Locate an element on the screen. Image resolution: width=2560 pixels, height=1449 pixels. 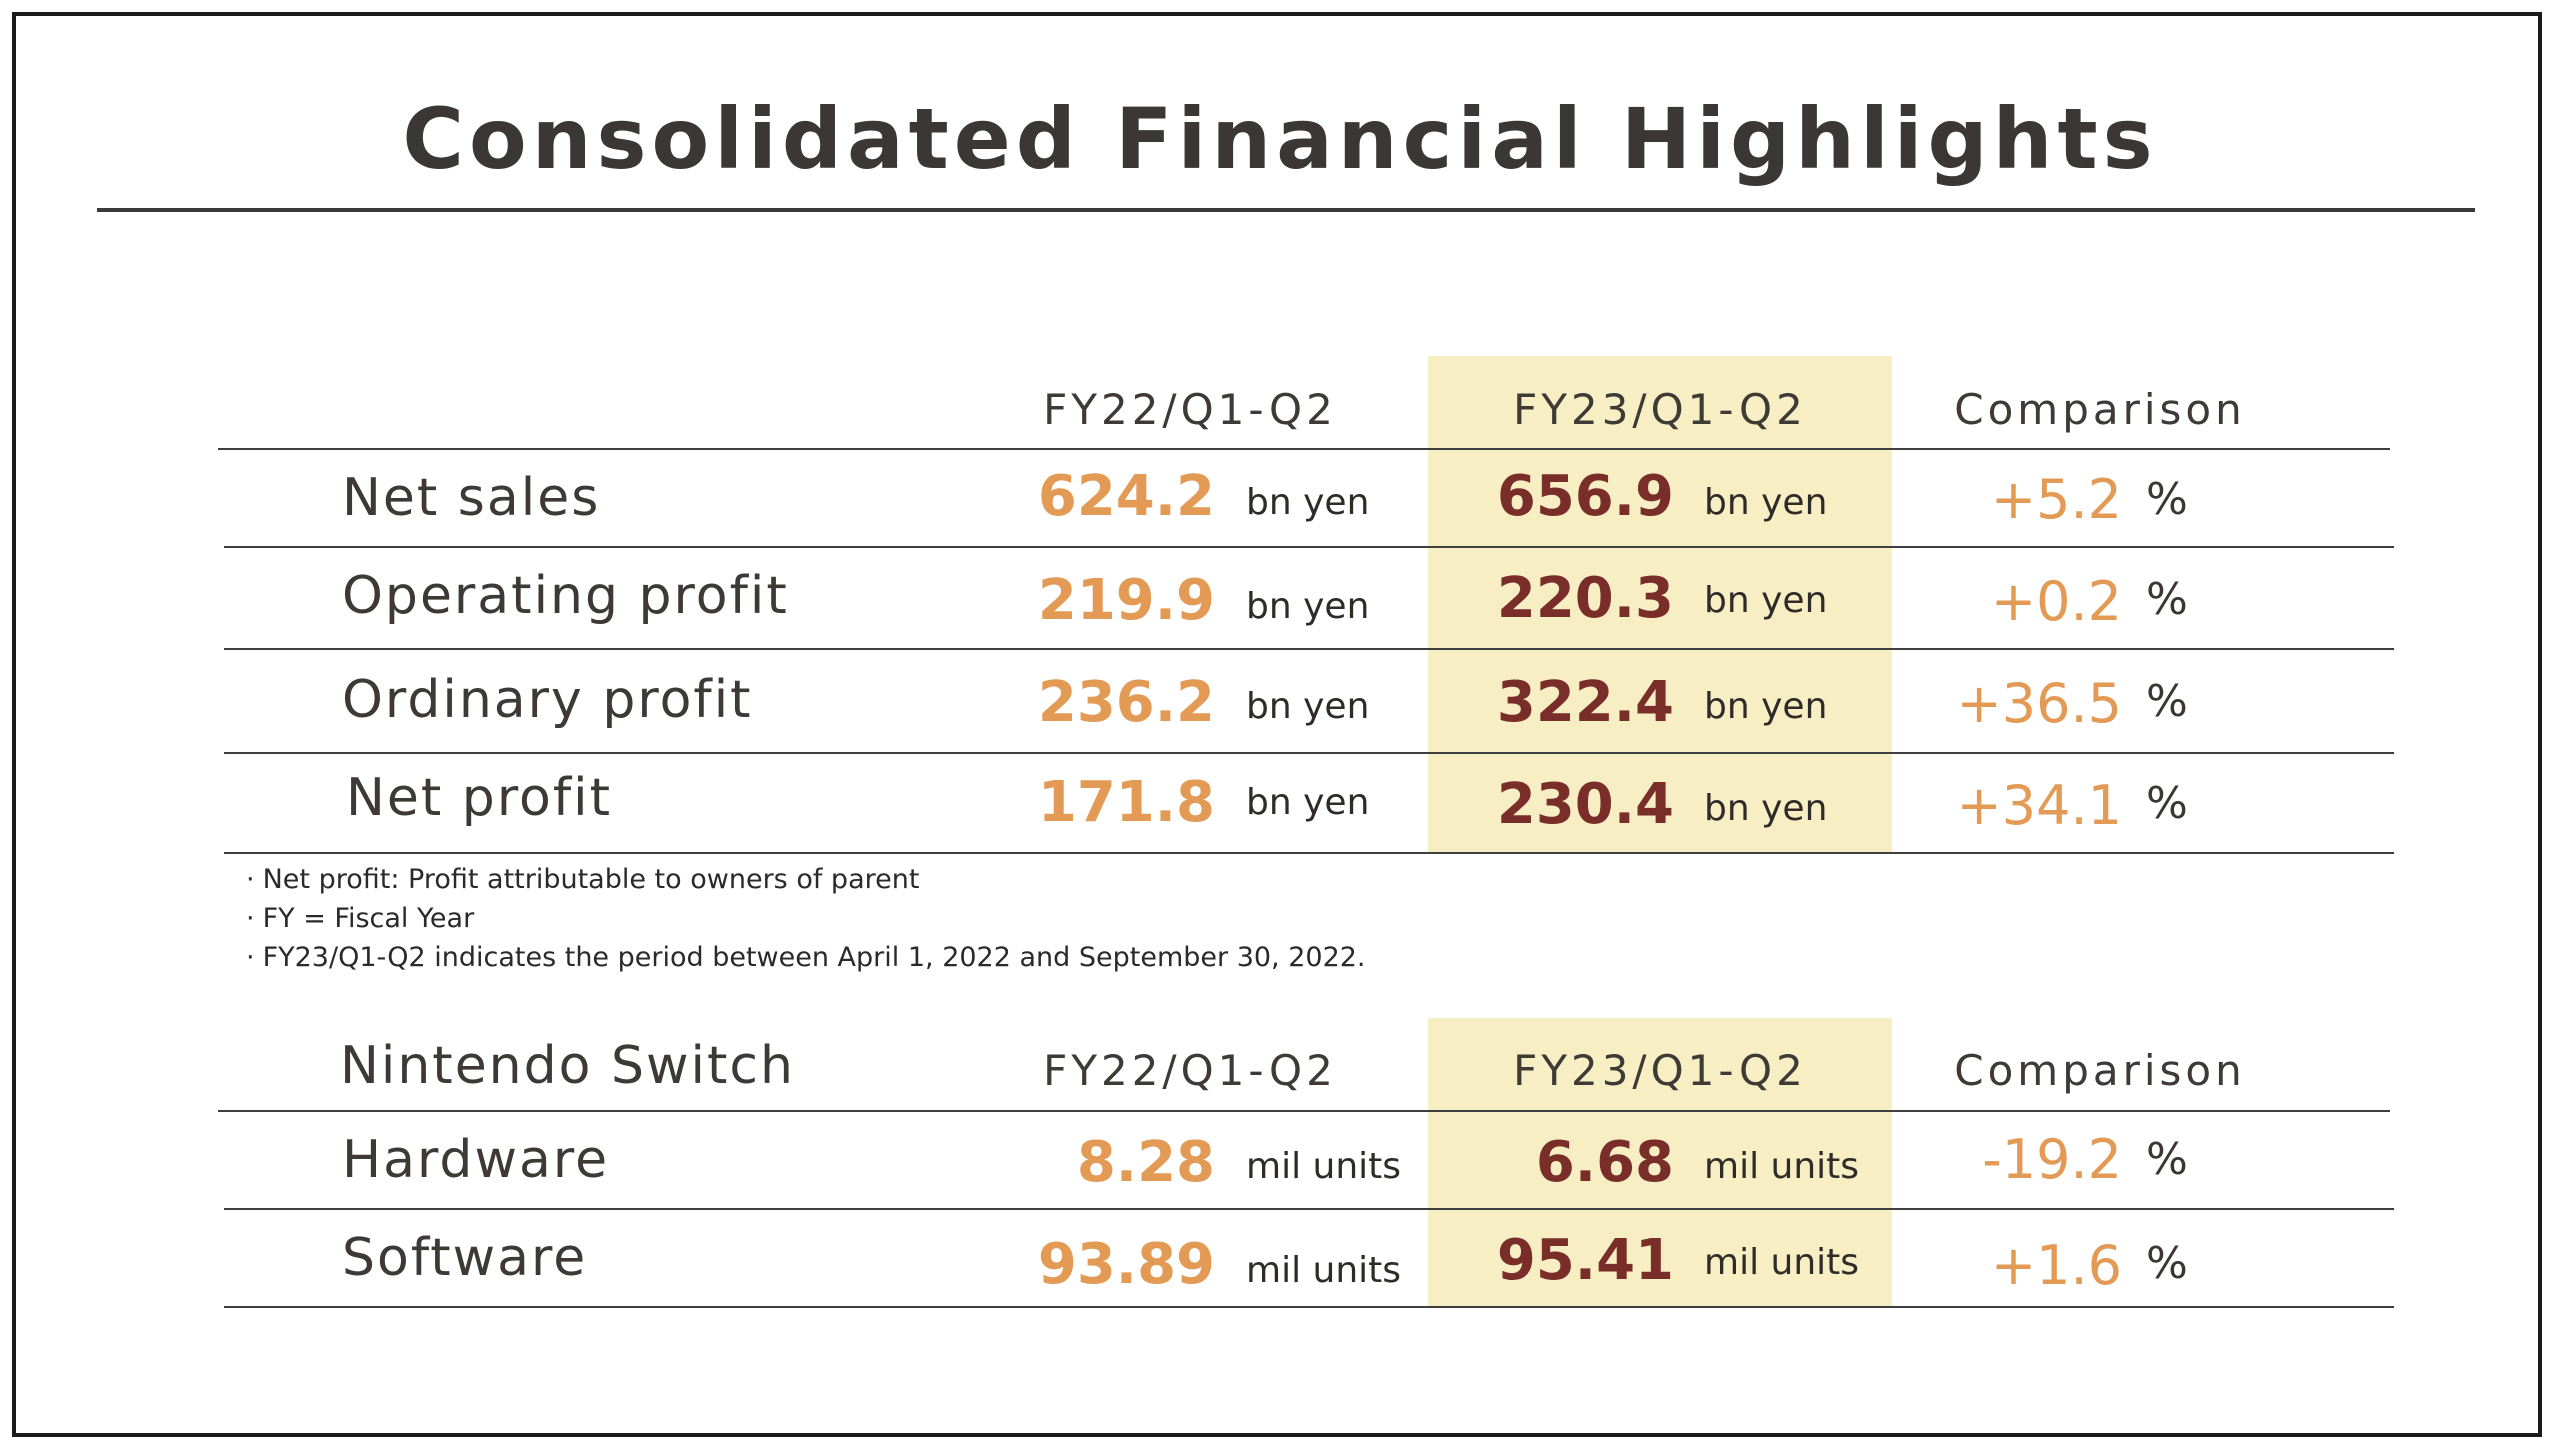
fy22-value: 93.89 is located at coordinates (1126, 1264).